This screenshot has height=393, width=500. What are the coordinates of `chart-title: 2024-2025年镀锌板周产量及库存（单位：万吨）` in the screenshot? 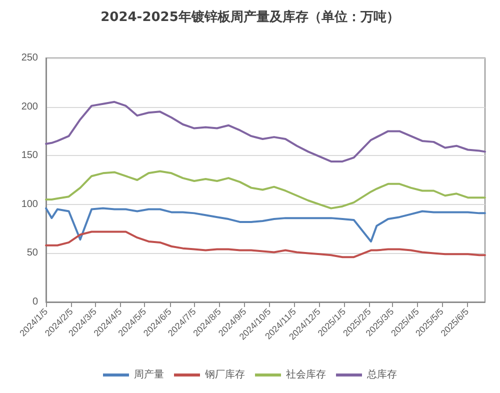 It's located at (250, 17).